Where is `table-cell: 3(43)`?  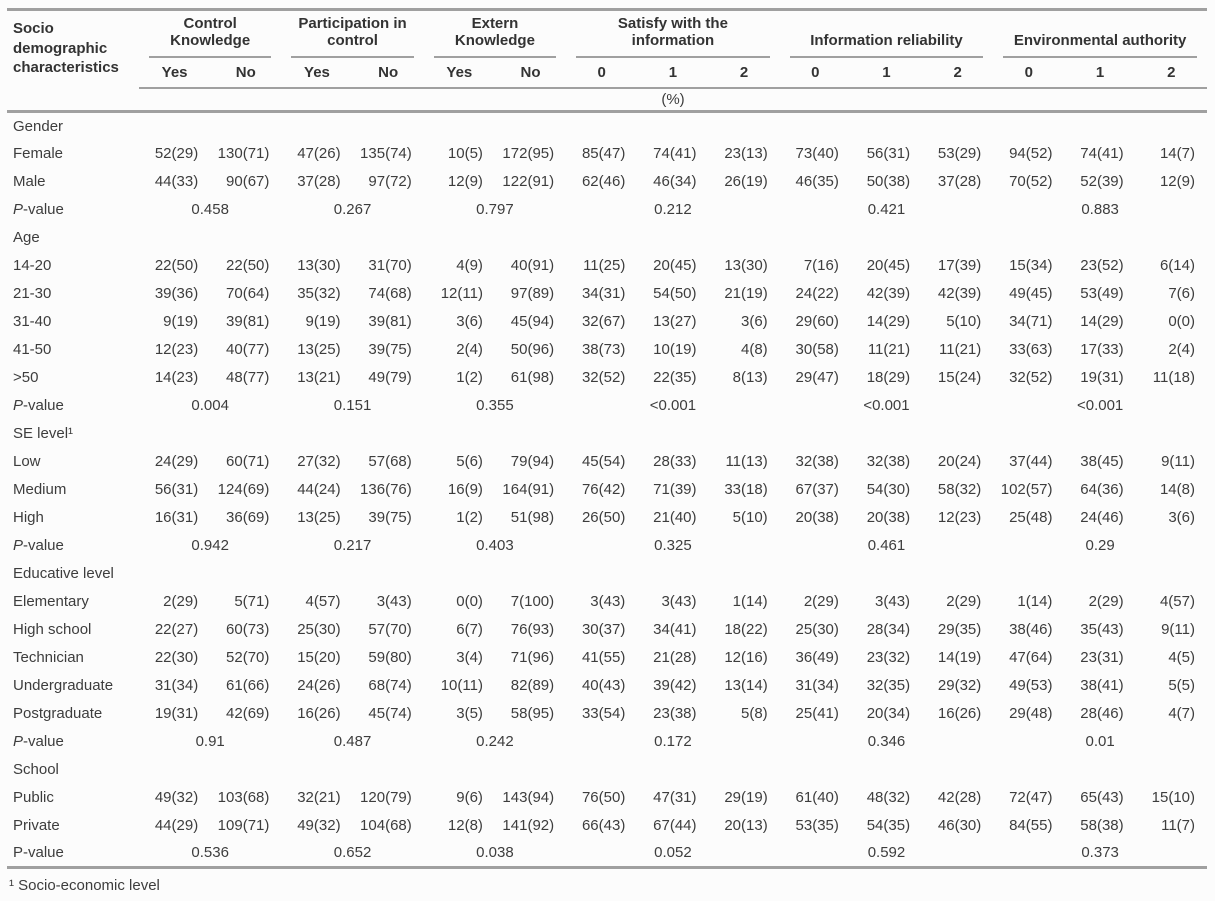 table-cell: 3(43) is located at coordinates (394, 601).